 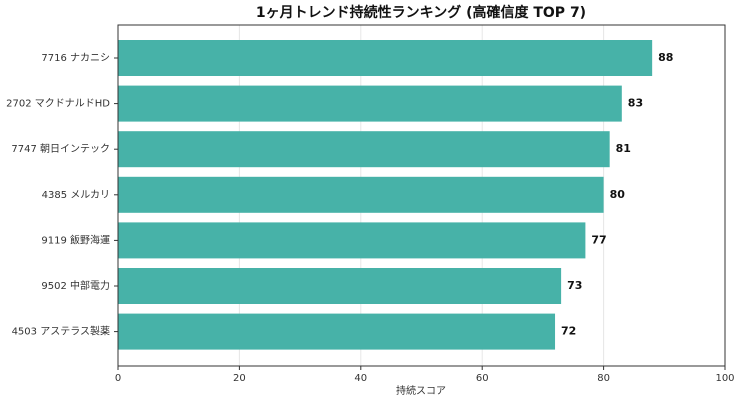 I want to click on value-label: 81, so click(x=623, y=148).